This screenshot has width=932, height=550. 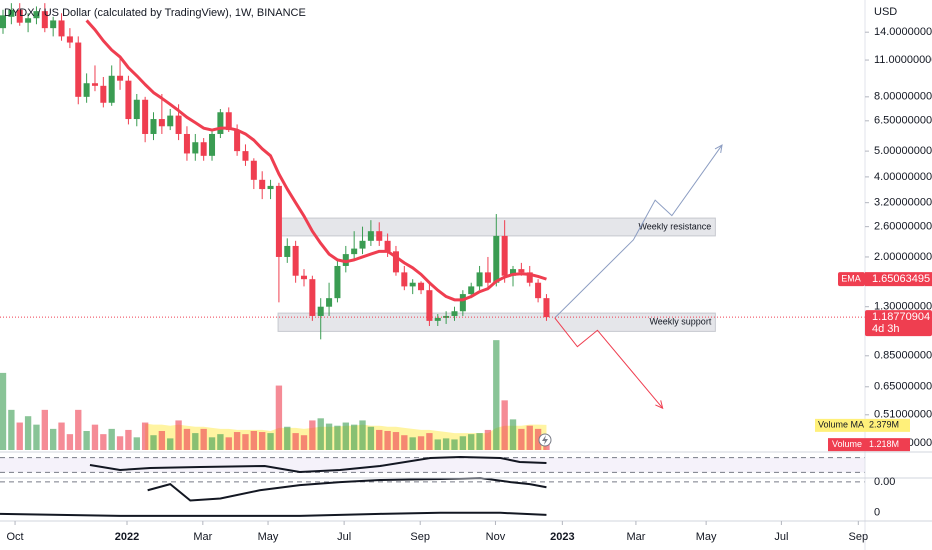 What do you see at coordinates (781, 537) in the screenshot?
I see `x-tick-label: Jul` at bounding box center [781, 537].